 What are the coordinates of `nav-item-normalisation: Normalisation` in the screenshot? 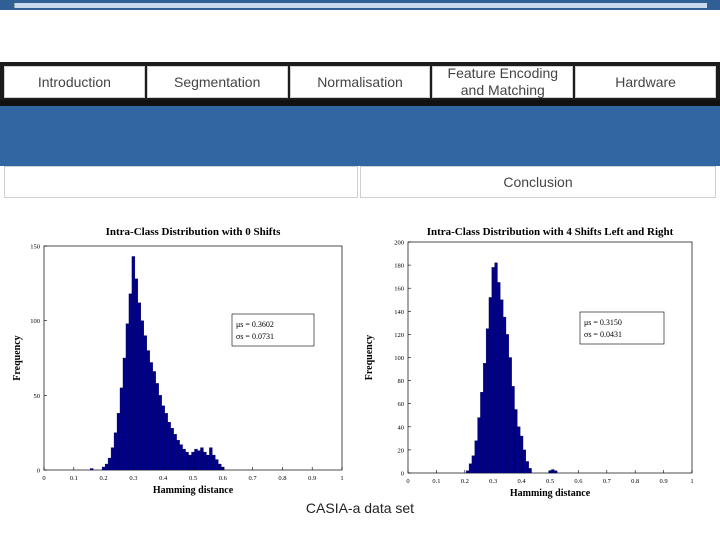 It's located at (360, 82).